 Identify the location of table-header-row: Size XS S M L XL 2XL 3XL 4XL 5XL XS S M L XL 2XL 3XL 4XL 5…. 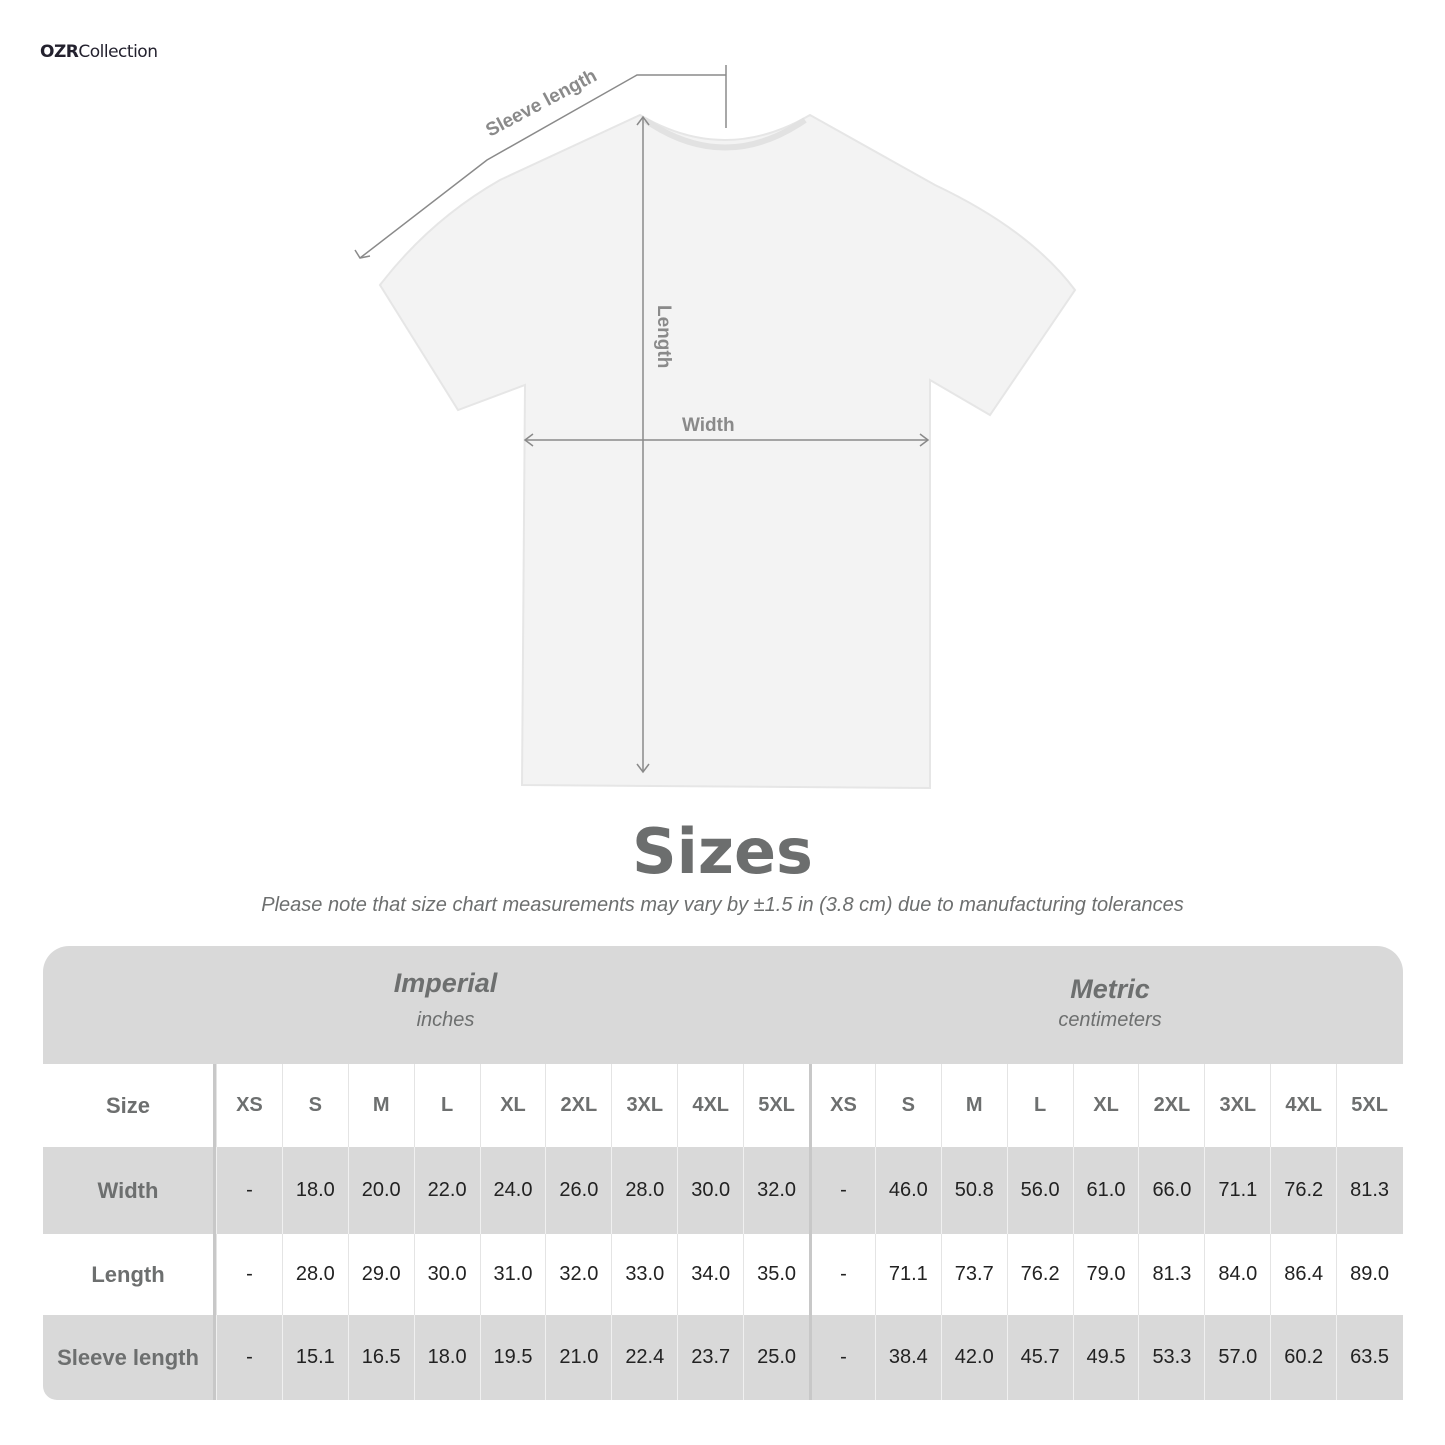
(723, 1105).